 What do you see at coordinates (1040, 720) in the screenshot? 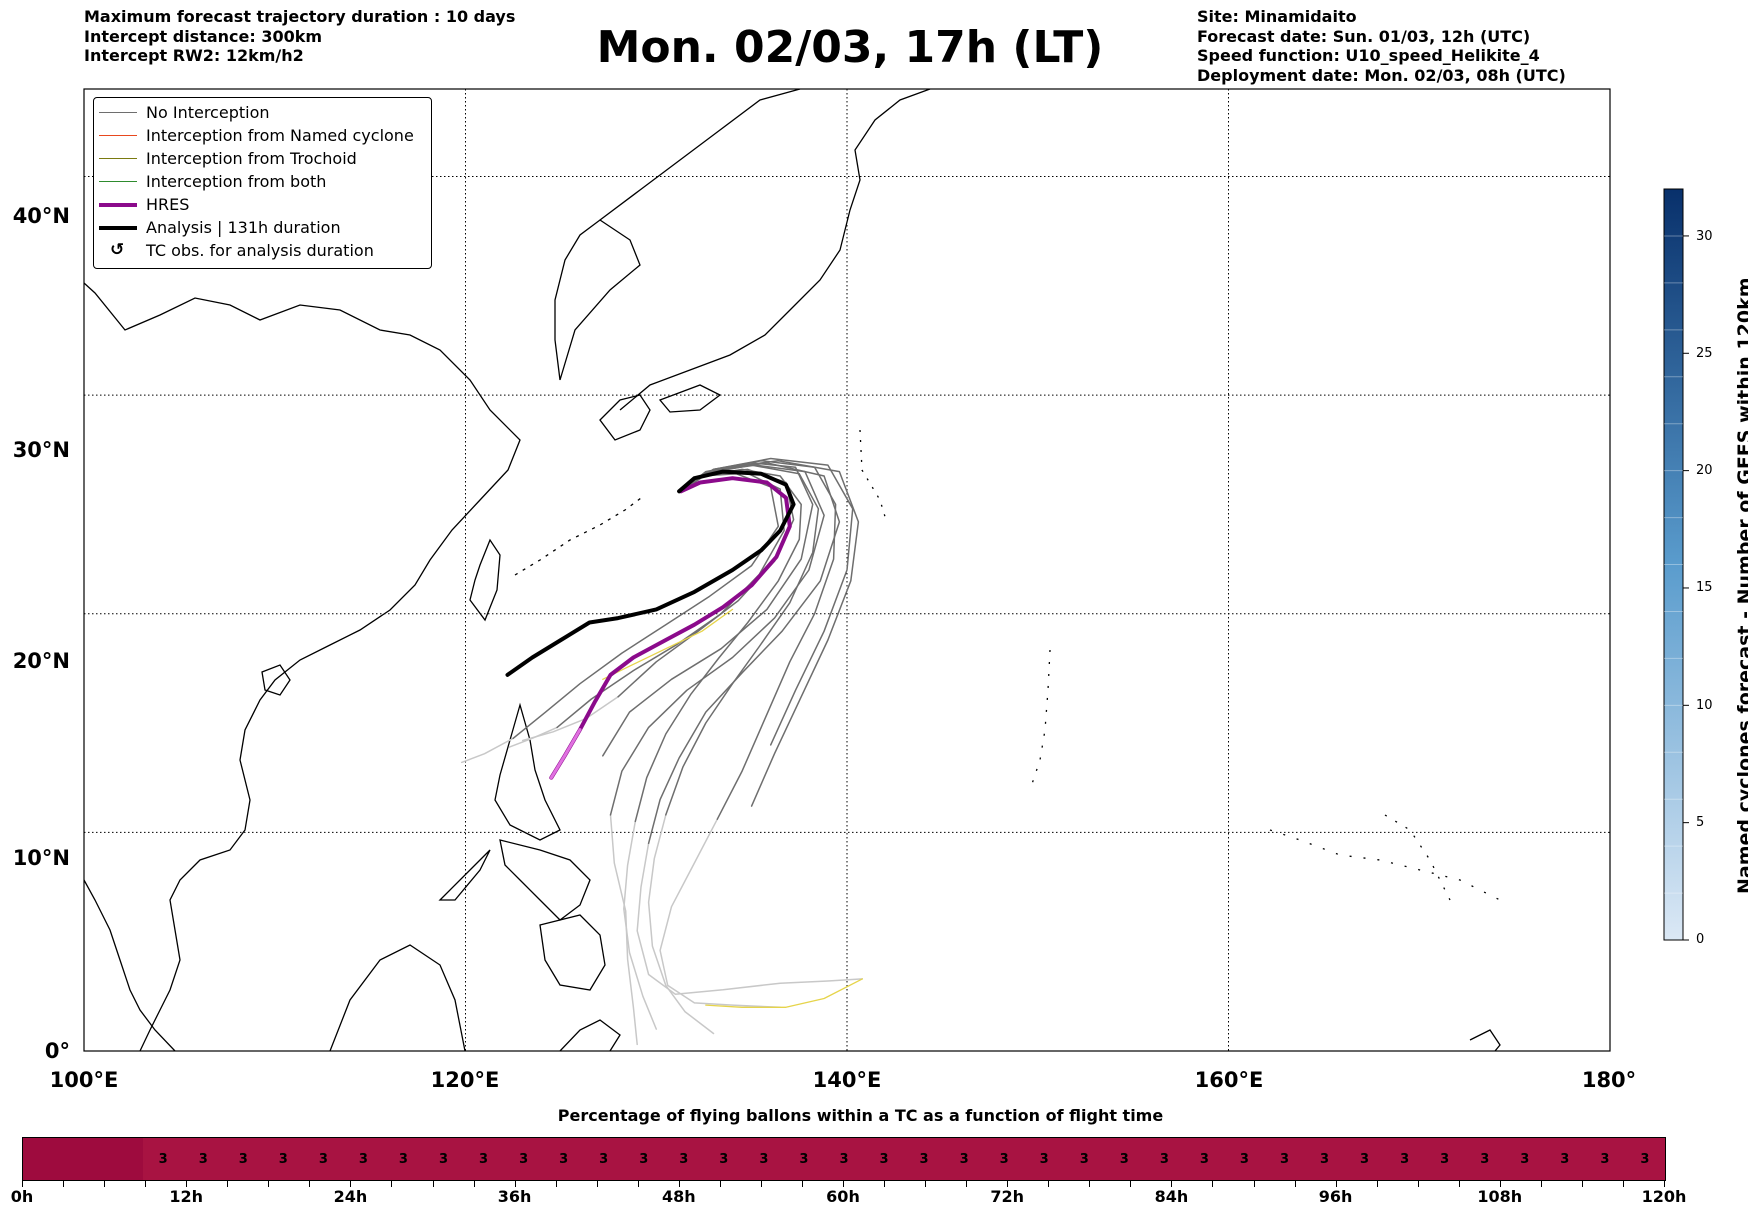
I see `coast-marianas` at bounding box center [1040, 720].